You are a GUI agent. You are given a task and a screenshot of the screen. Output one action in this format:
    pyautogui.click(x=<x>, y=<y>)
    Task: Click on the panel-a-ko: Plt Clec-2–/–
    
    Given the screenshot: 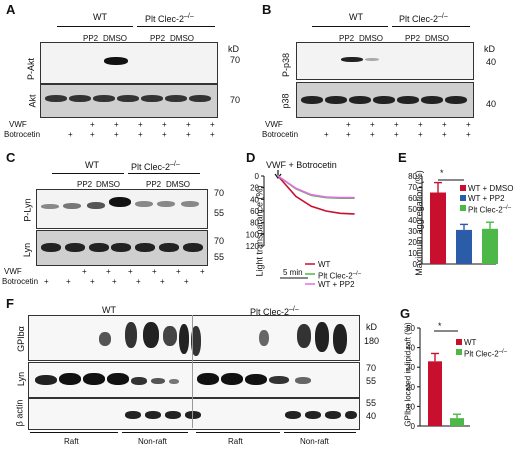 What is the action you would take?
    pyautogui.click(x=169, y=18)
    